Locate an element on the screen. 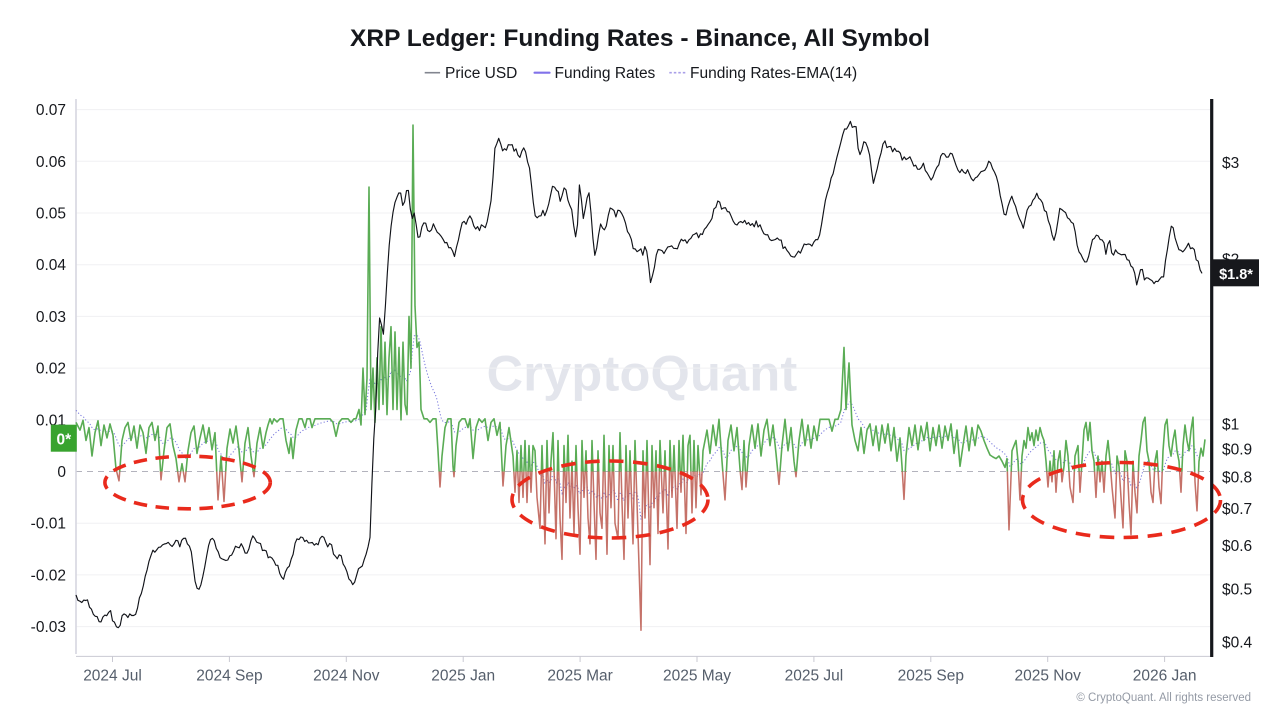 This screenshot has height=720, width=1280. svg-text: $0.7 is located at coordinates (1237, 509).